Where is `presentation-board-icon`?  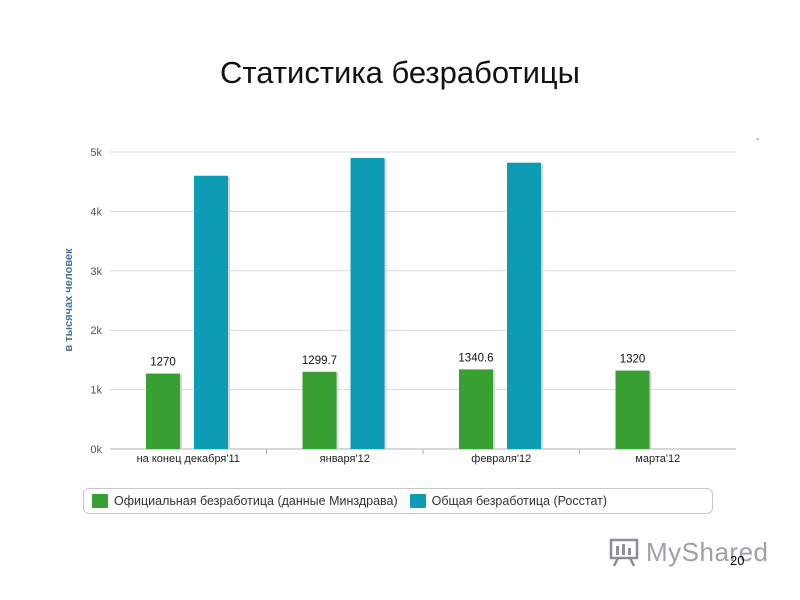 presentation-board-icon is located at coordinates (624, 552).